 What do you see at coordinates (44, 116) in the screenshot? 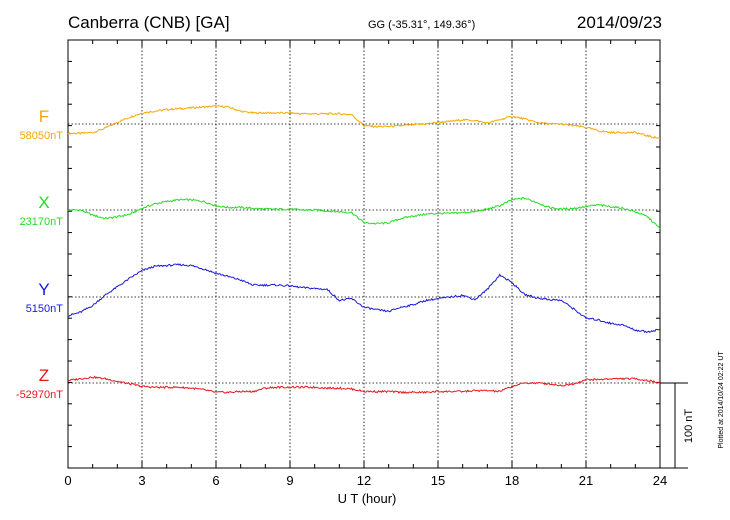
I see `channel-label-f: F` at bounding box center [44, 116].